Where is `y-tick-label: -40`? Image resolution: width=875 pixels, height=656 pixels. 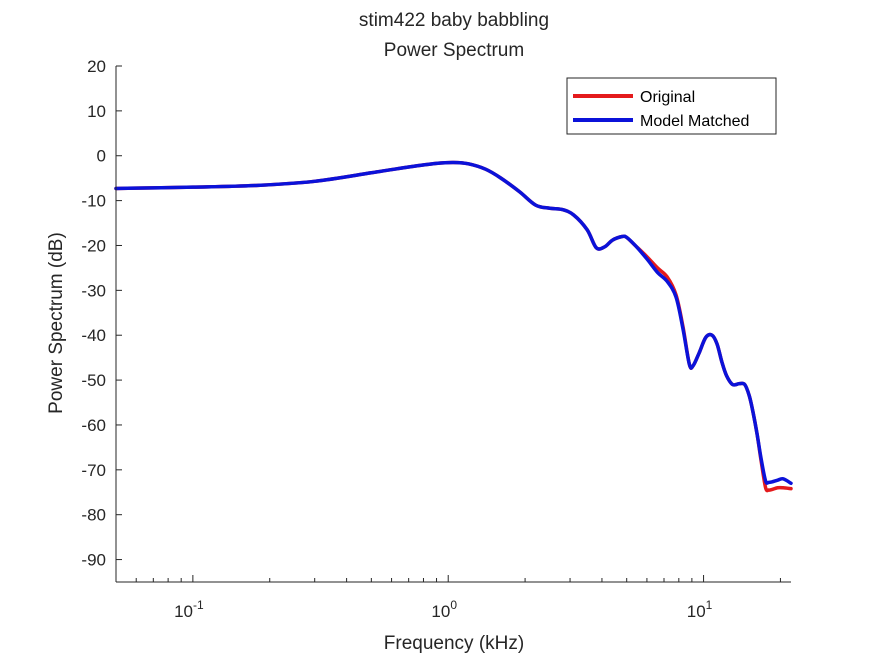
y-tick-label: -40 is located at coordinates (93, 335).